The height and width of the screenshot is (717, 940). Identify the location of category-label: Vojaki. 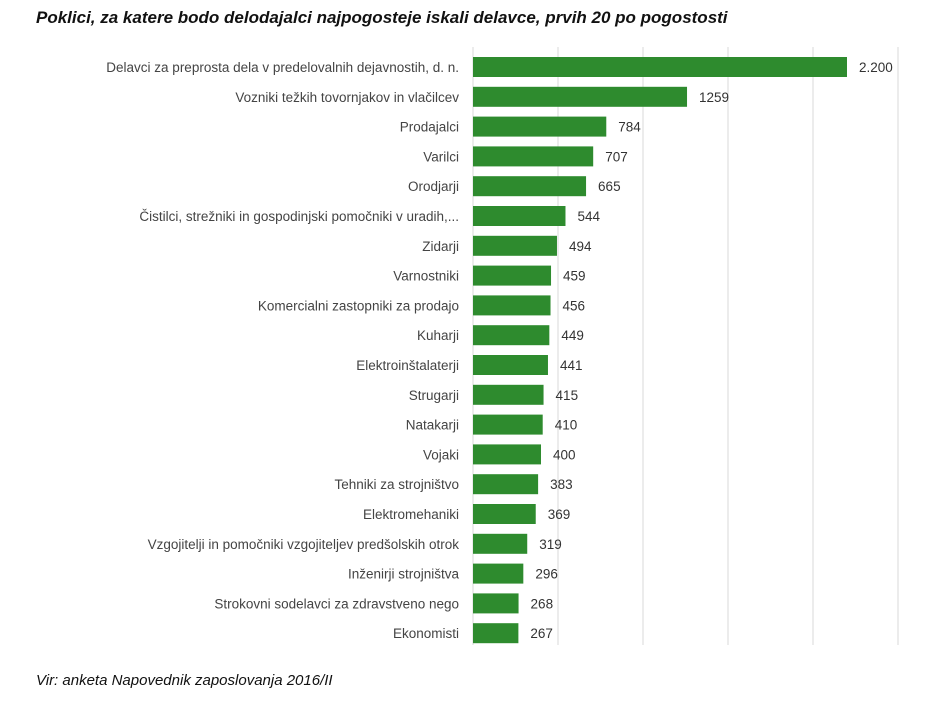
(441, 454).